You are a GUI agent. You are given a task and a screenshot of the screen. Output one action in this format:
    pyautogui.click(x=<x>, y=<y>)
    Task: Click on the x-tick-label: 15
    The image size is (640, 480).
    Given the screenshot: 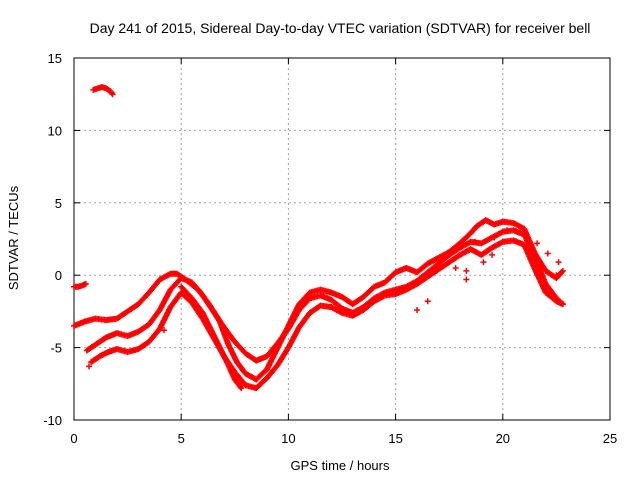 What is the action you would take?
    pyautogui.click(x=395, y=438)
    